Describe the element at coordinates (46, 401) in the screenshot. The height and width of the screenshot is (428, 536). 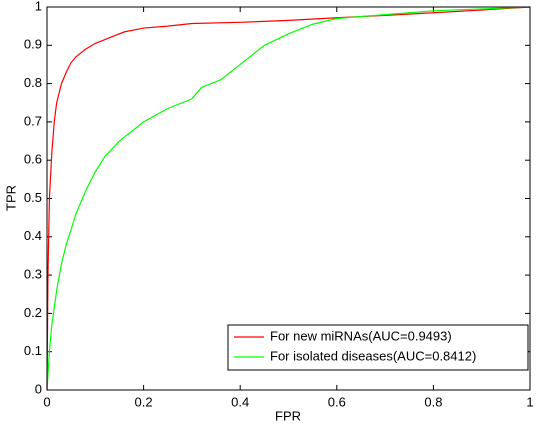
I see `x-tick-label: 0` at that location.